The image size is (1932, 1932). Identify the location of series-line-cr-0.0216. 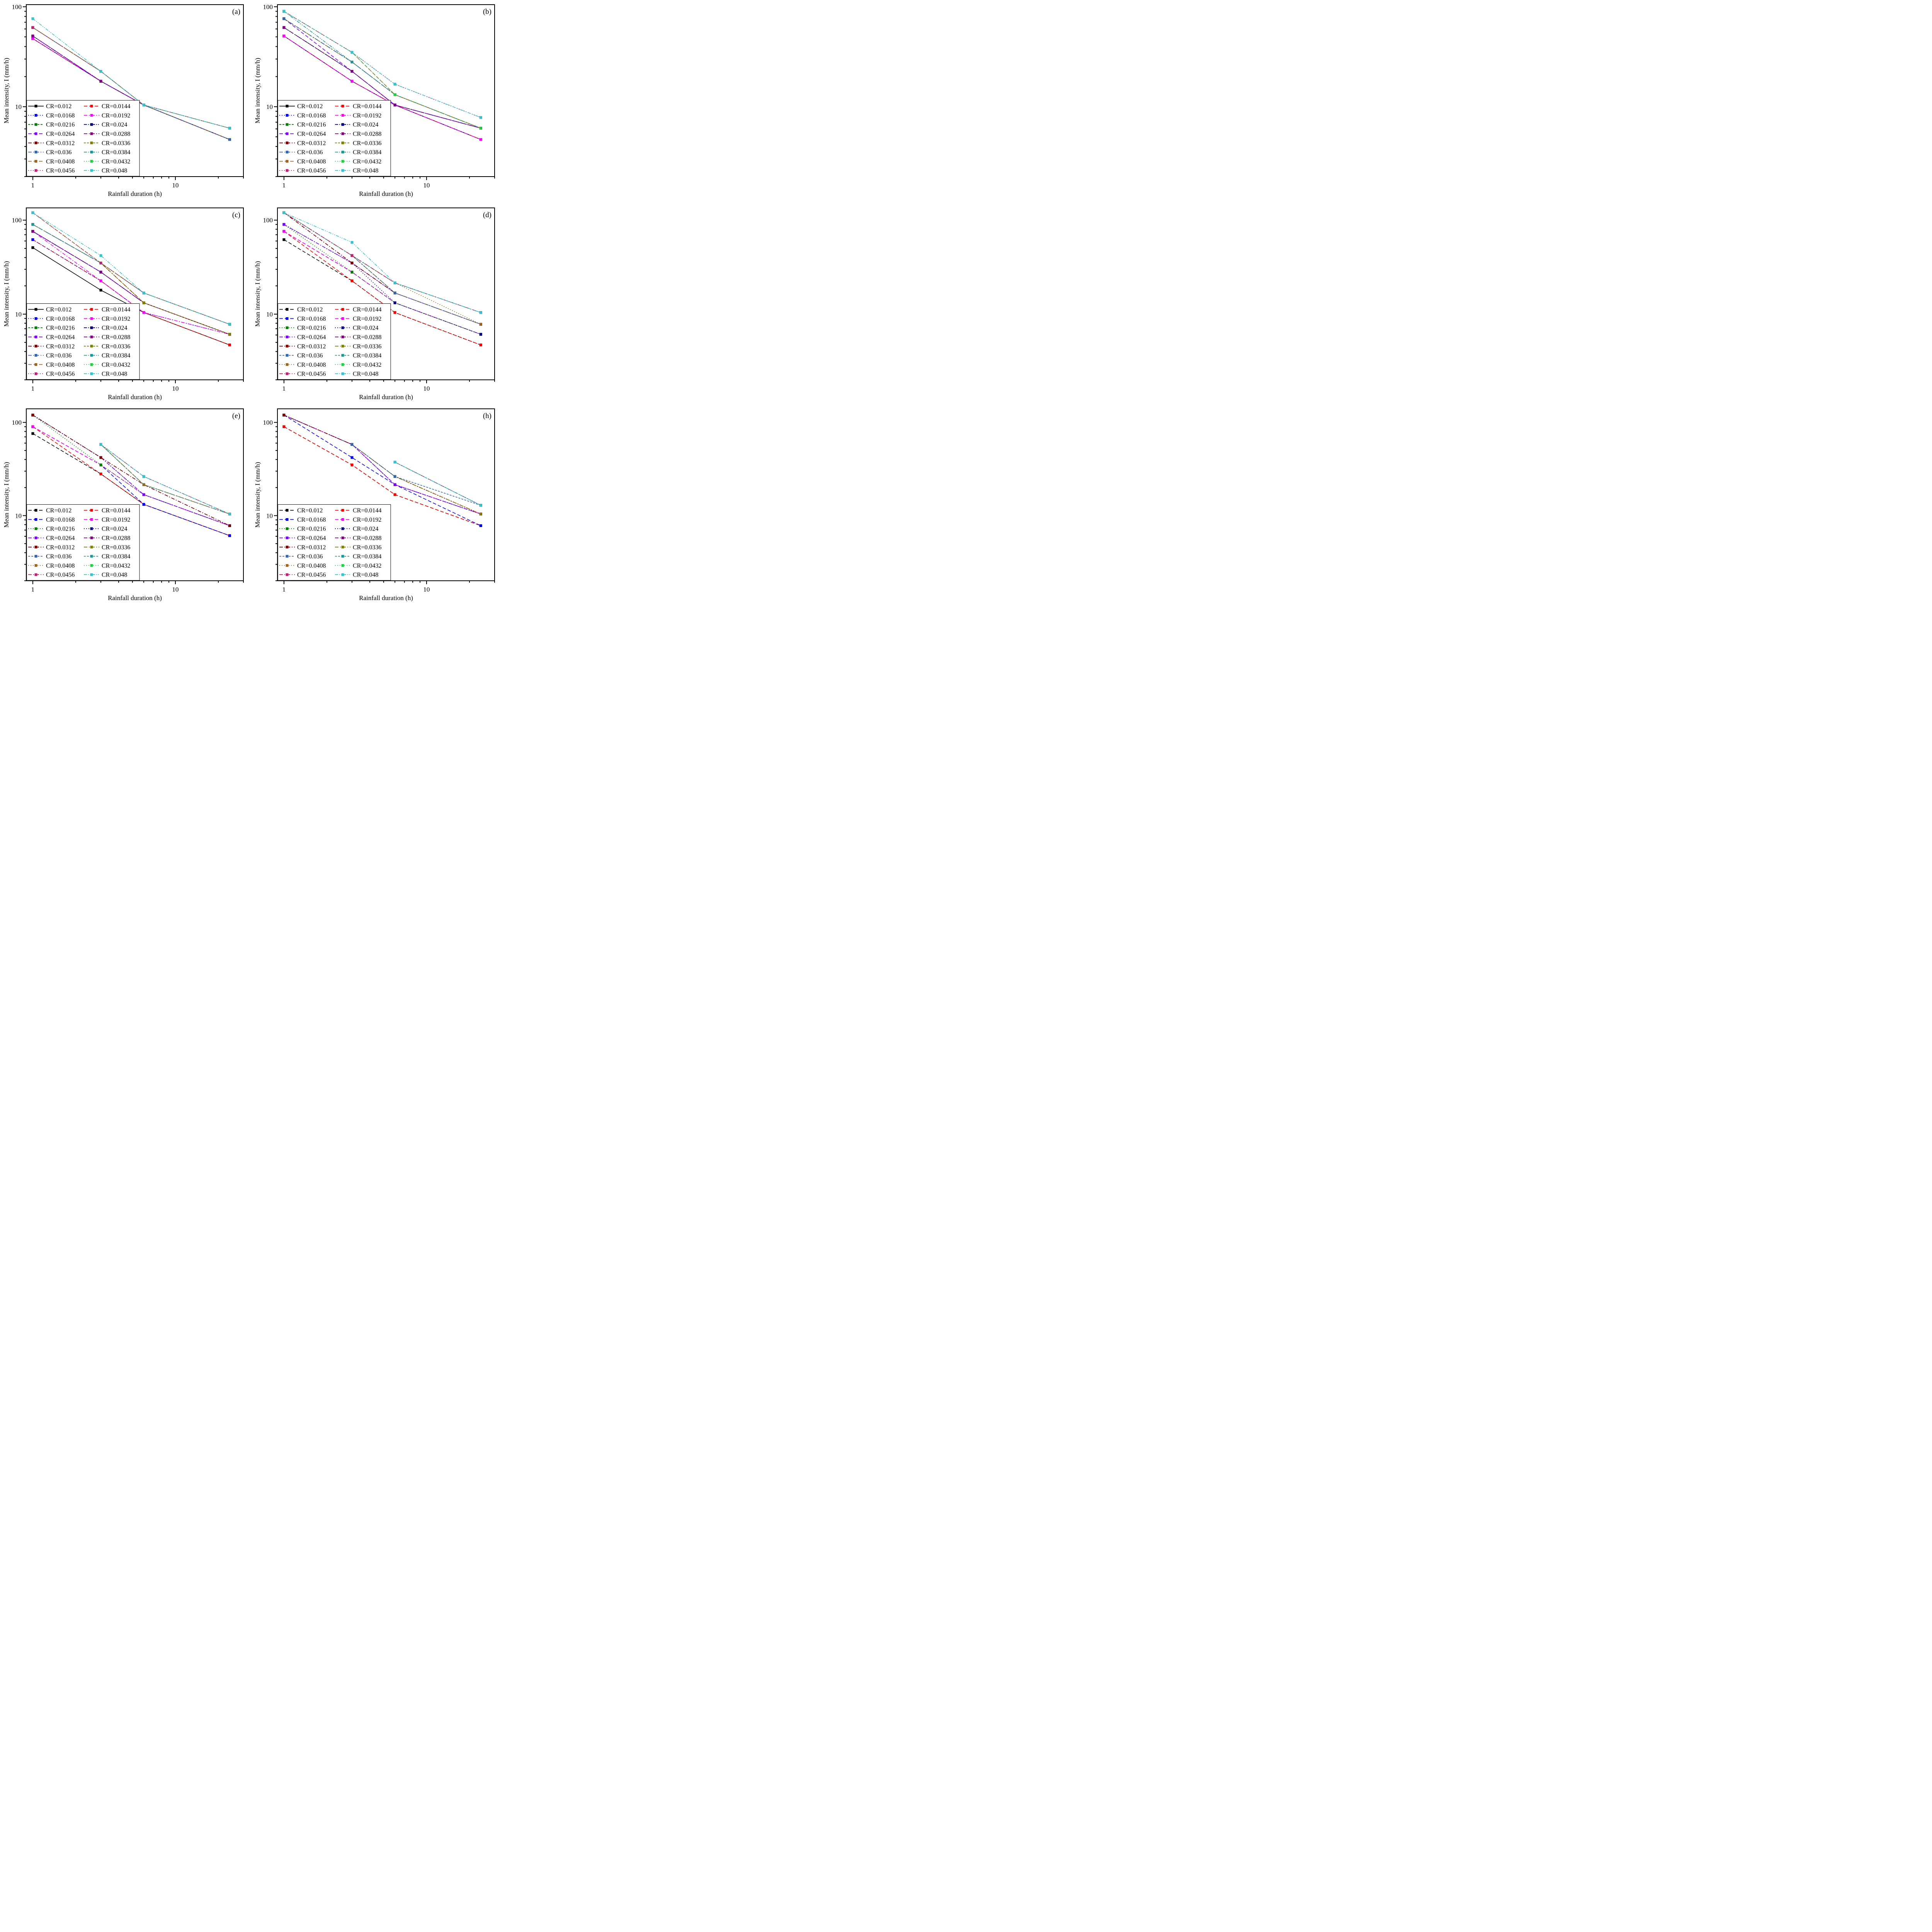
(131, 471).